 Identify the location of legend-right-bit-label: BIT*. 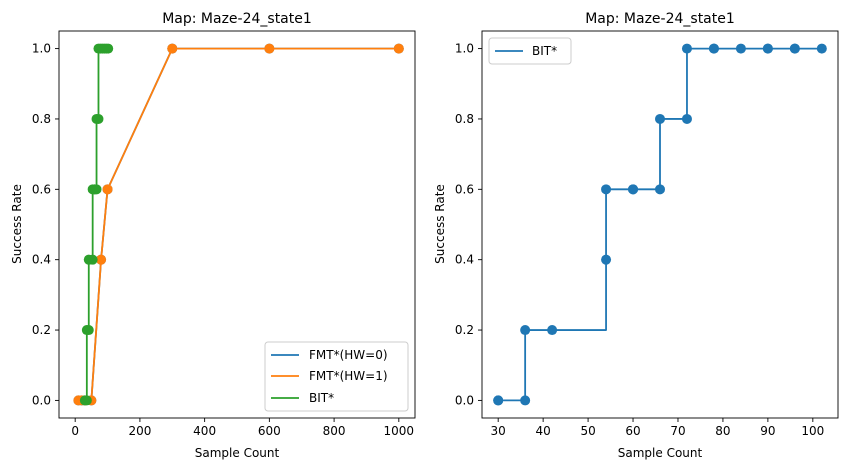
(544, 51).